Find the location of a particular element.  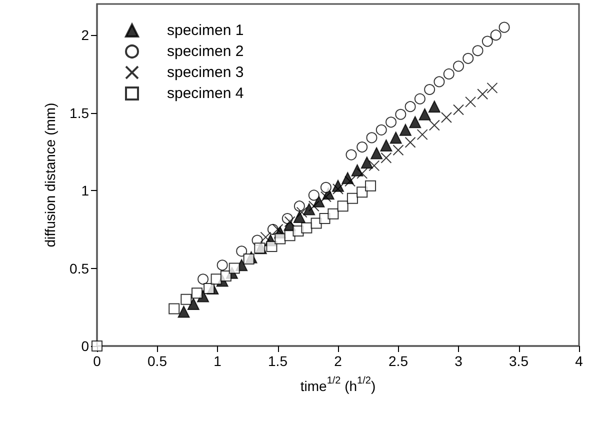

legend-label: specimen 3 is located at coordinates (205, 72).